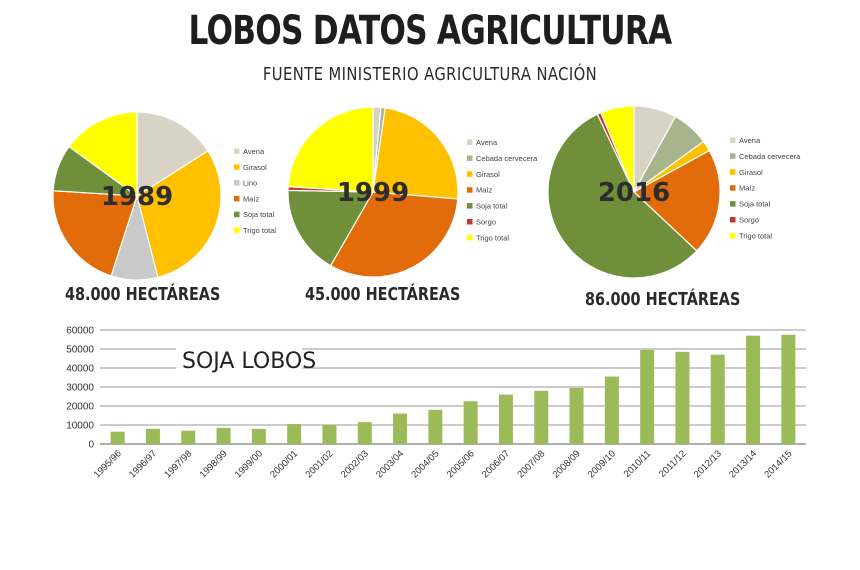 Image resolution: width=860 pixels, height=570 pixels. What do you see at coordinates (80, 350) in the screenshot?
I see `y-tick-label: 50000` at bounding box center [80, 350].